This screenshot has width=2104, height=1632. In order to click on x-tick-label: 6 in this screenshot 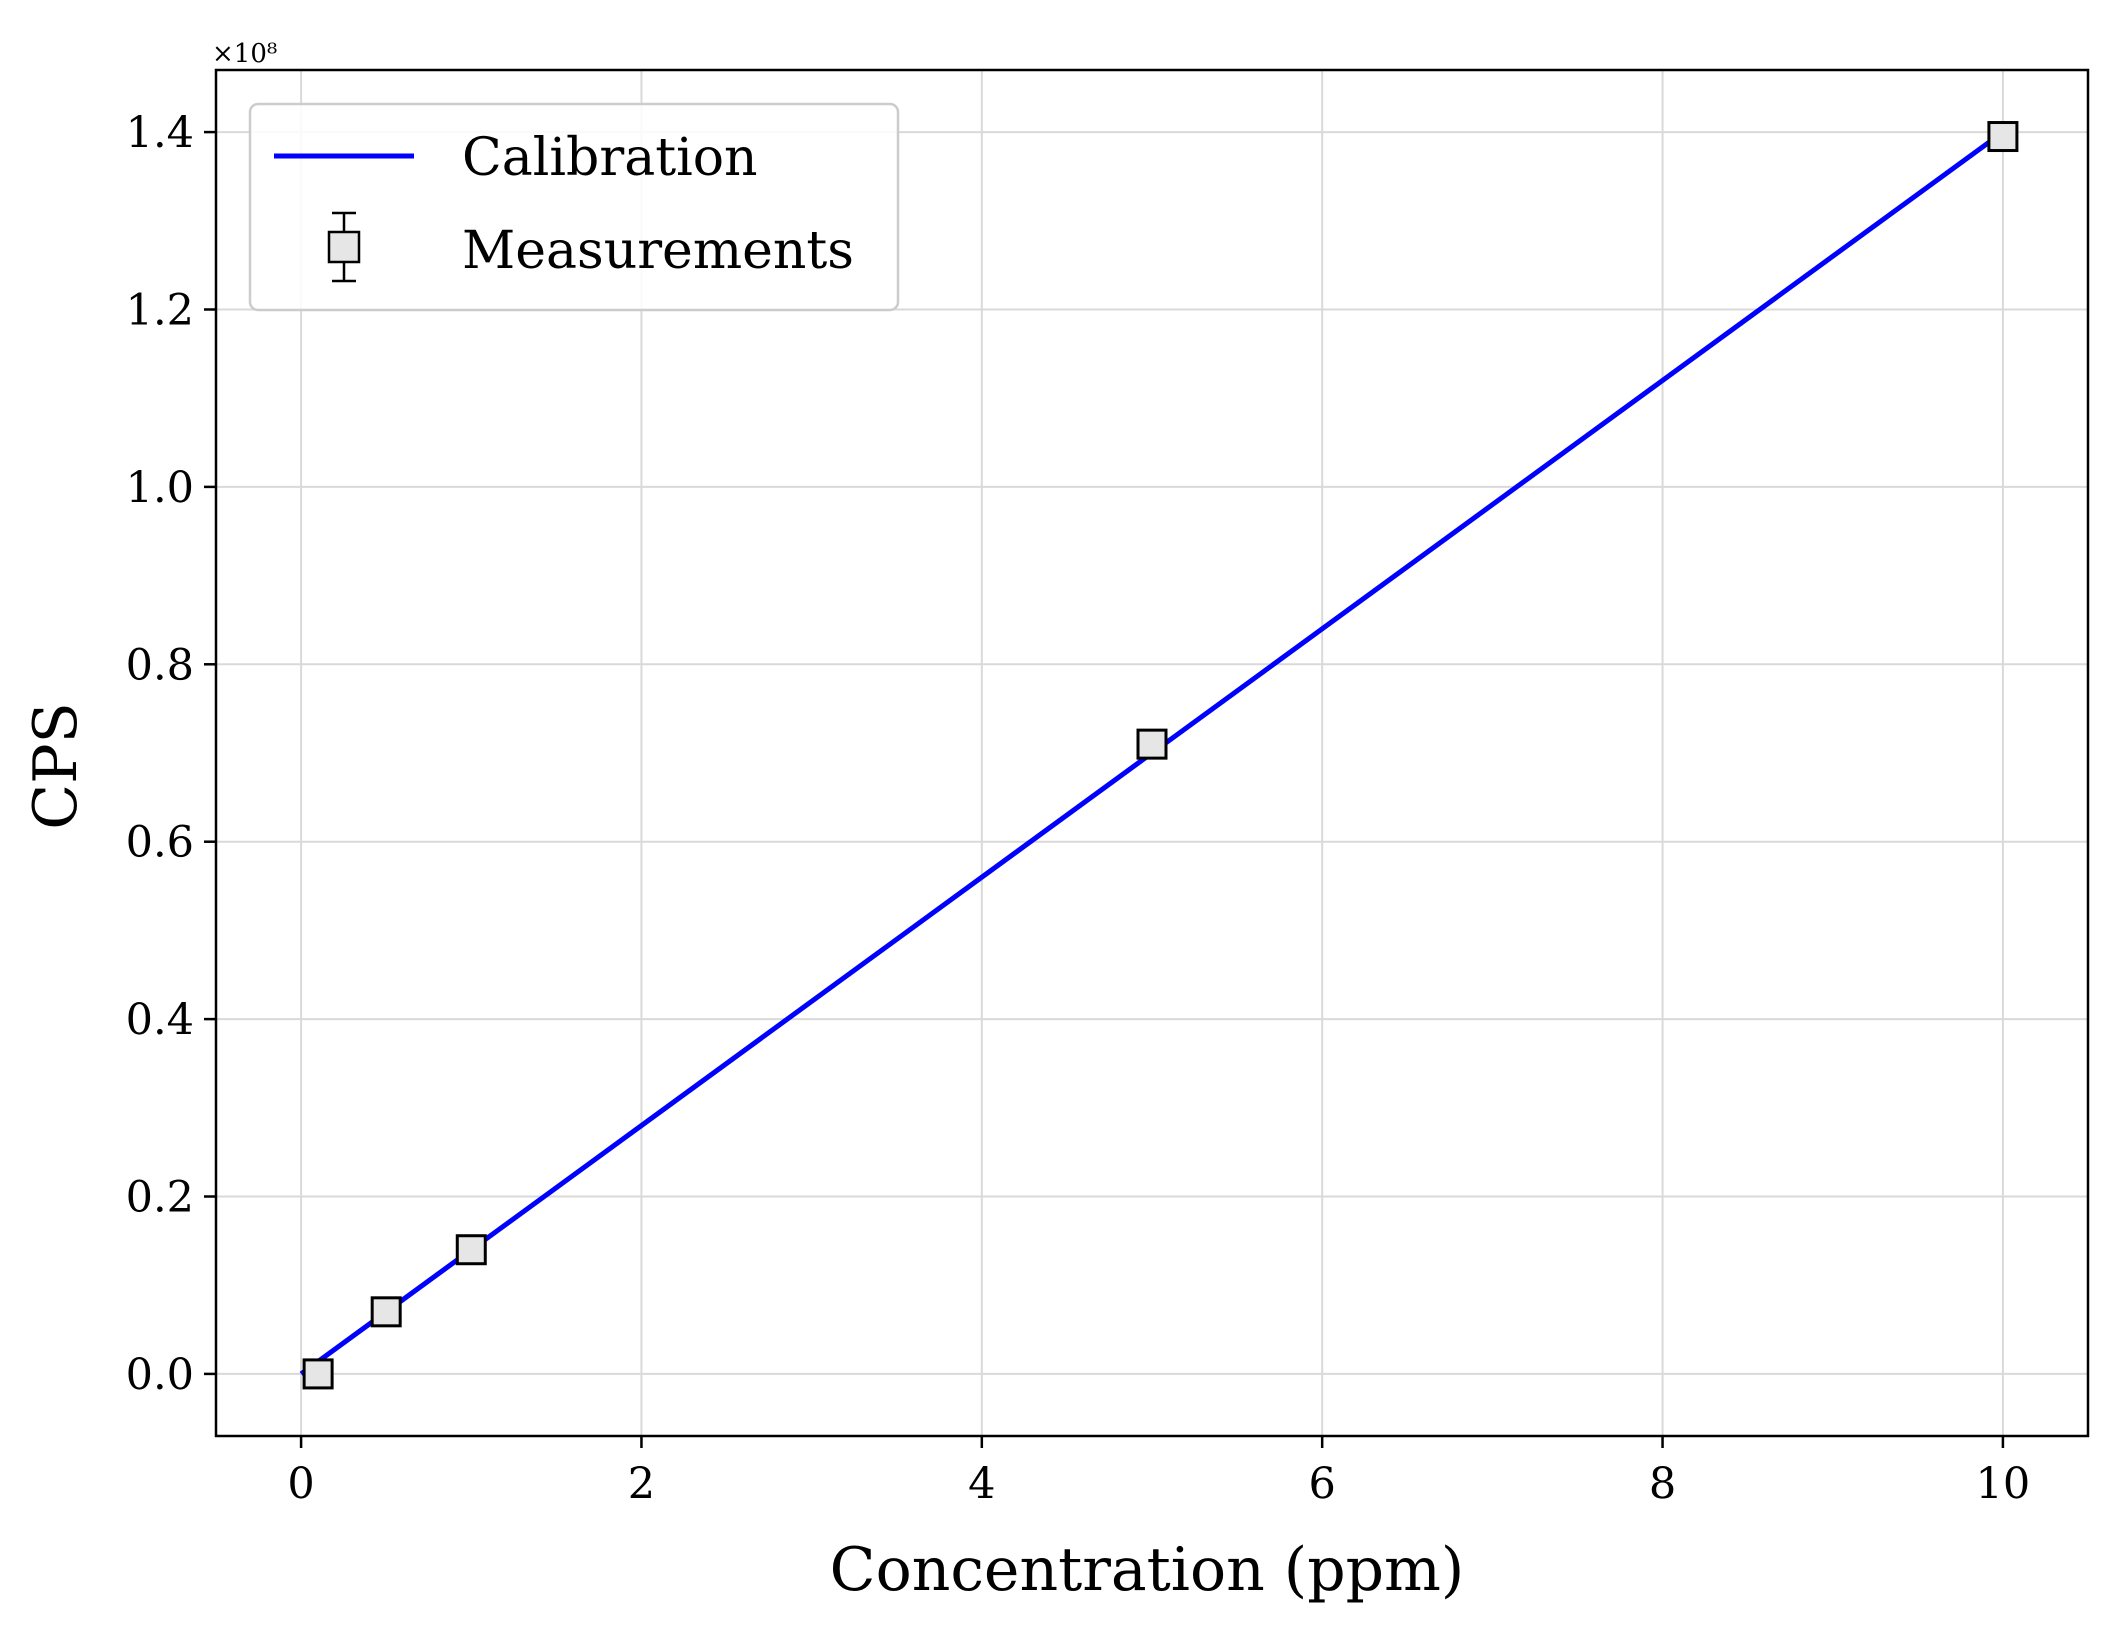, I will do `click(1322, 1484)`.